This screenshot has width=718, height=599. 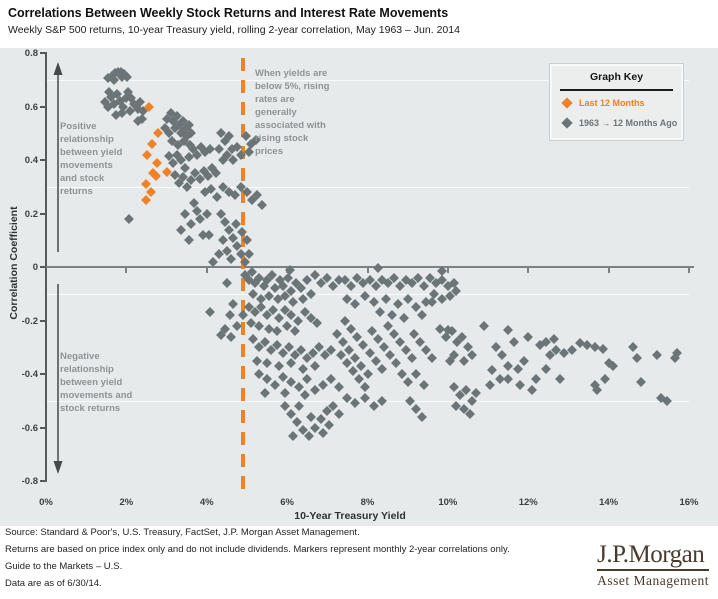 What do you see at coordinates (619, 123) in the screenshot?
I see `legend-item-1963-to-12-months-ago: 1963 → 12 Months Ago` at bounding box center [619, 123].